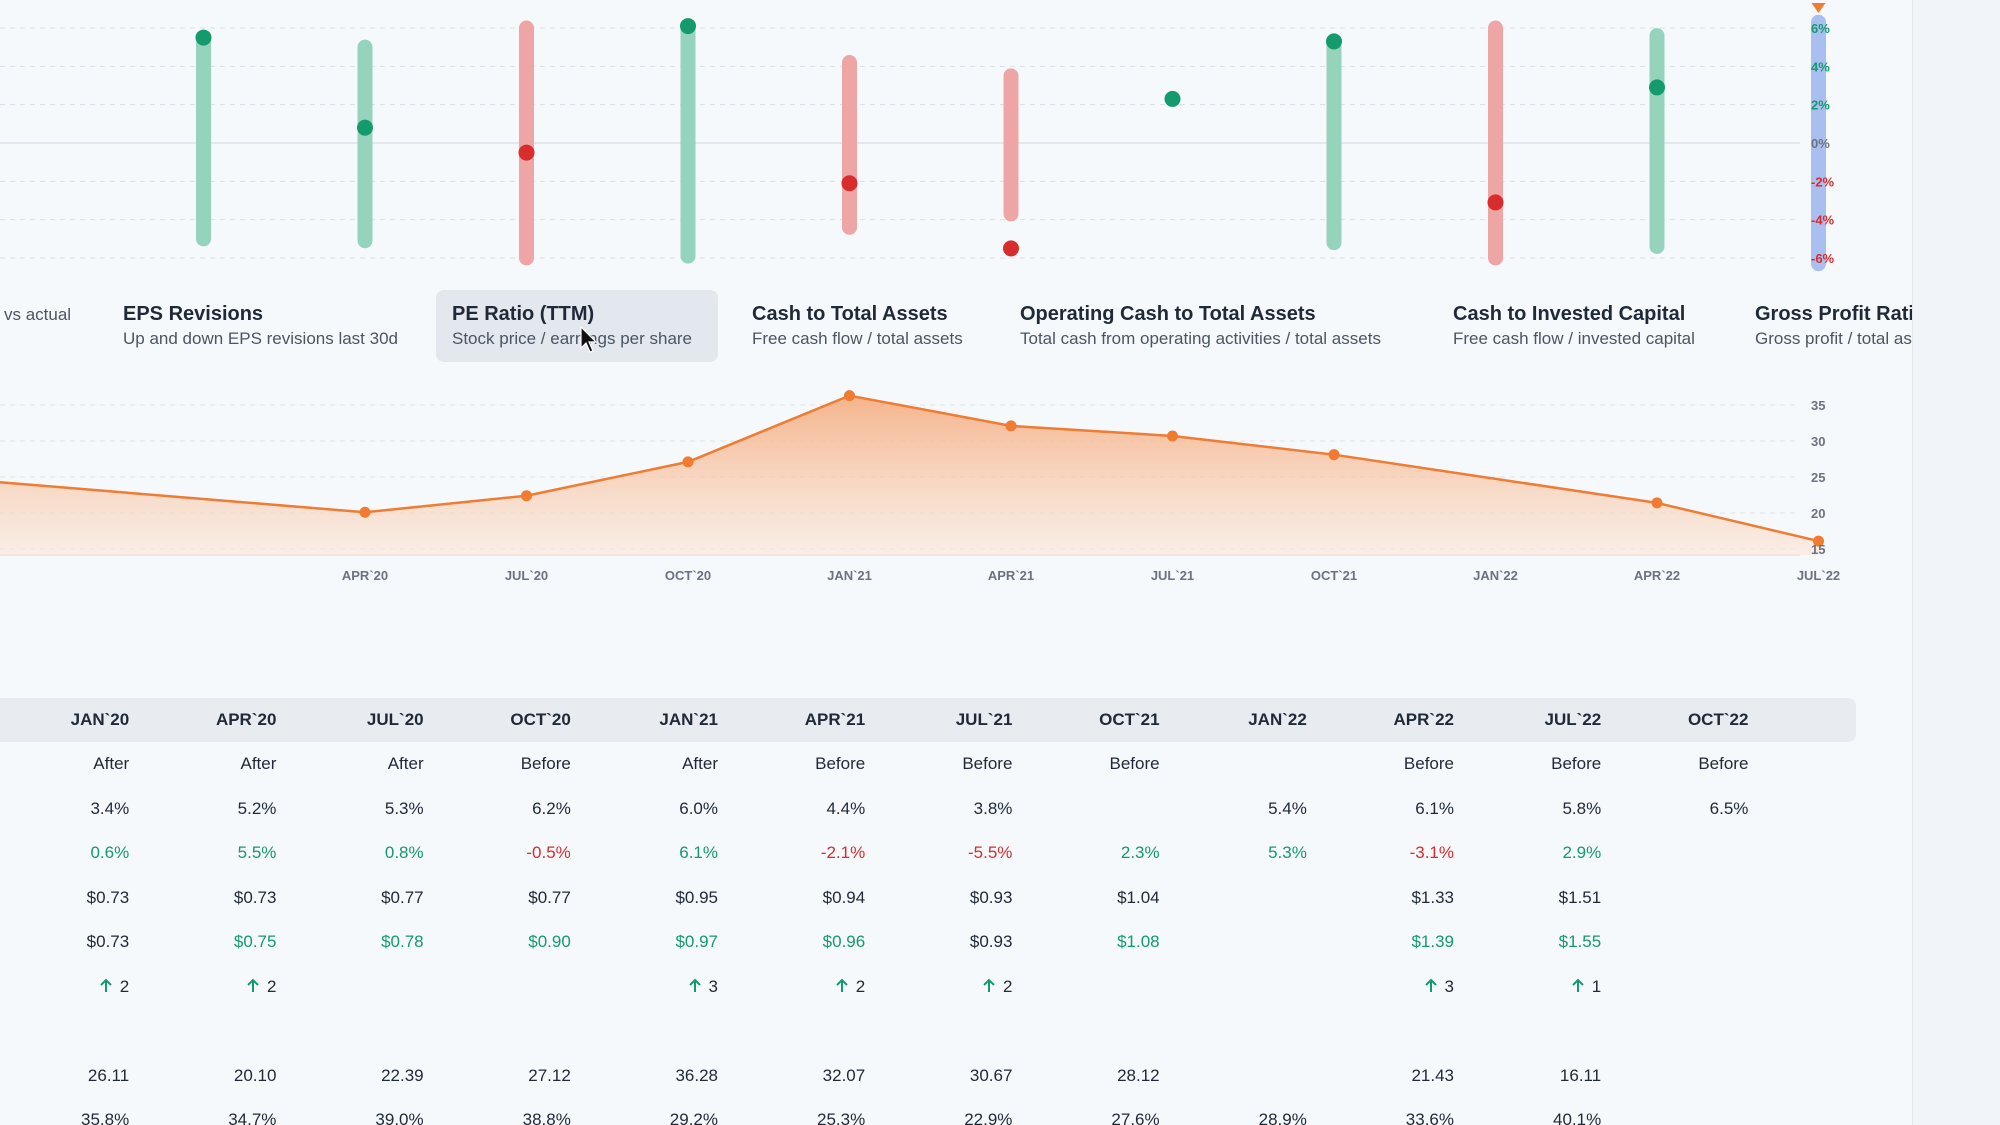  Describe the element at coordinates (857, 338) in the screenshot. I see `metric-card-subtitle: Free cash flow / total assets` at that location.